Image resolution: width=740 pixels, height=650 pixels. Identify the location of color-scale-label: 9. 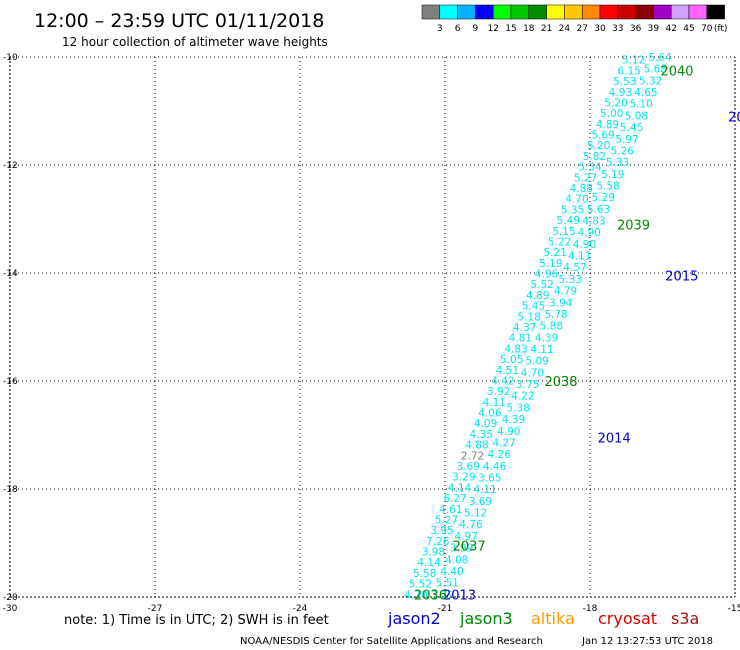
(476, 29).